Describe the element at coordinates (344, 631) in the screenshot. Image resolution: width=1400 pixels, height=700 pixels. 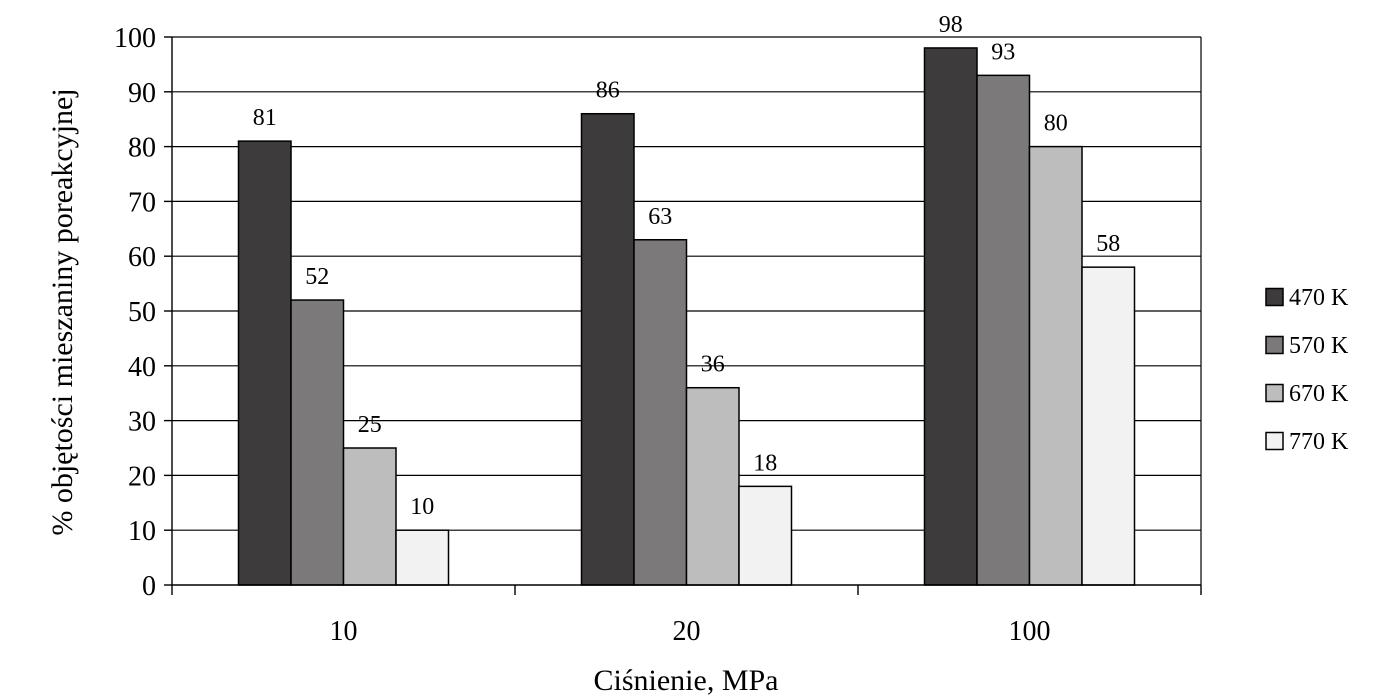
I see `x-tick-label: 10` at that location.